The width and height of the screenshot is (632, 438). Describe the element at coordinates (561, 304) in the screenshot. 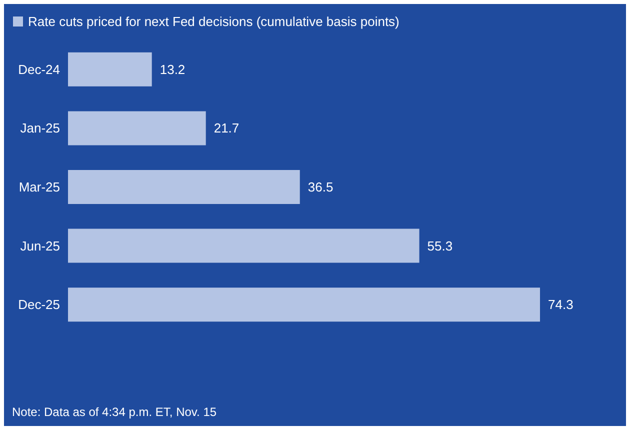

I see `data-label: 74.3` at that location.